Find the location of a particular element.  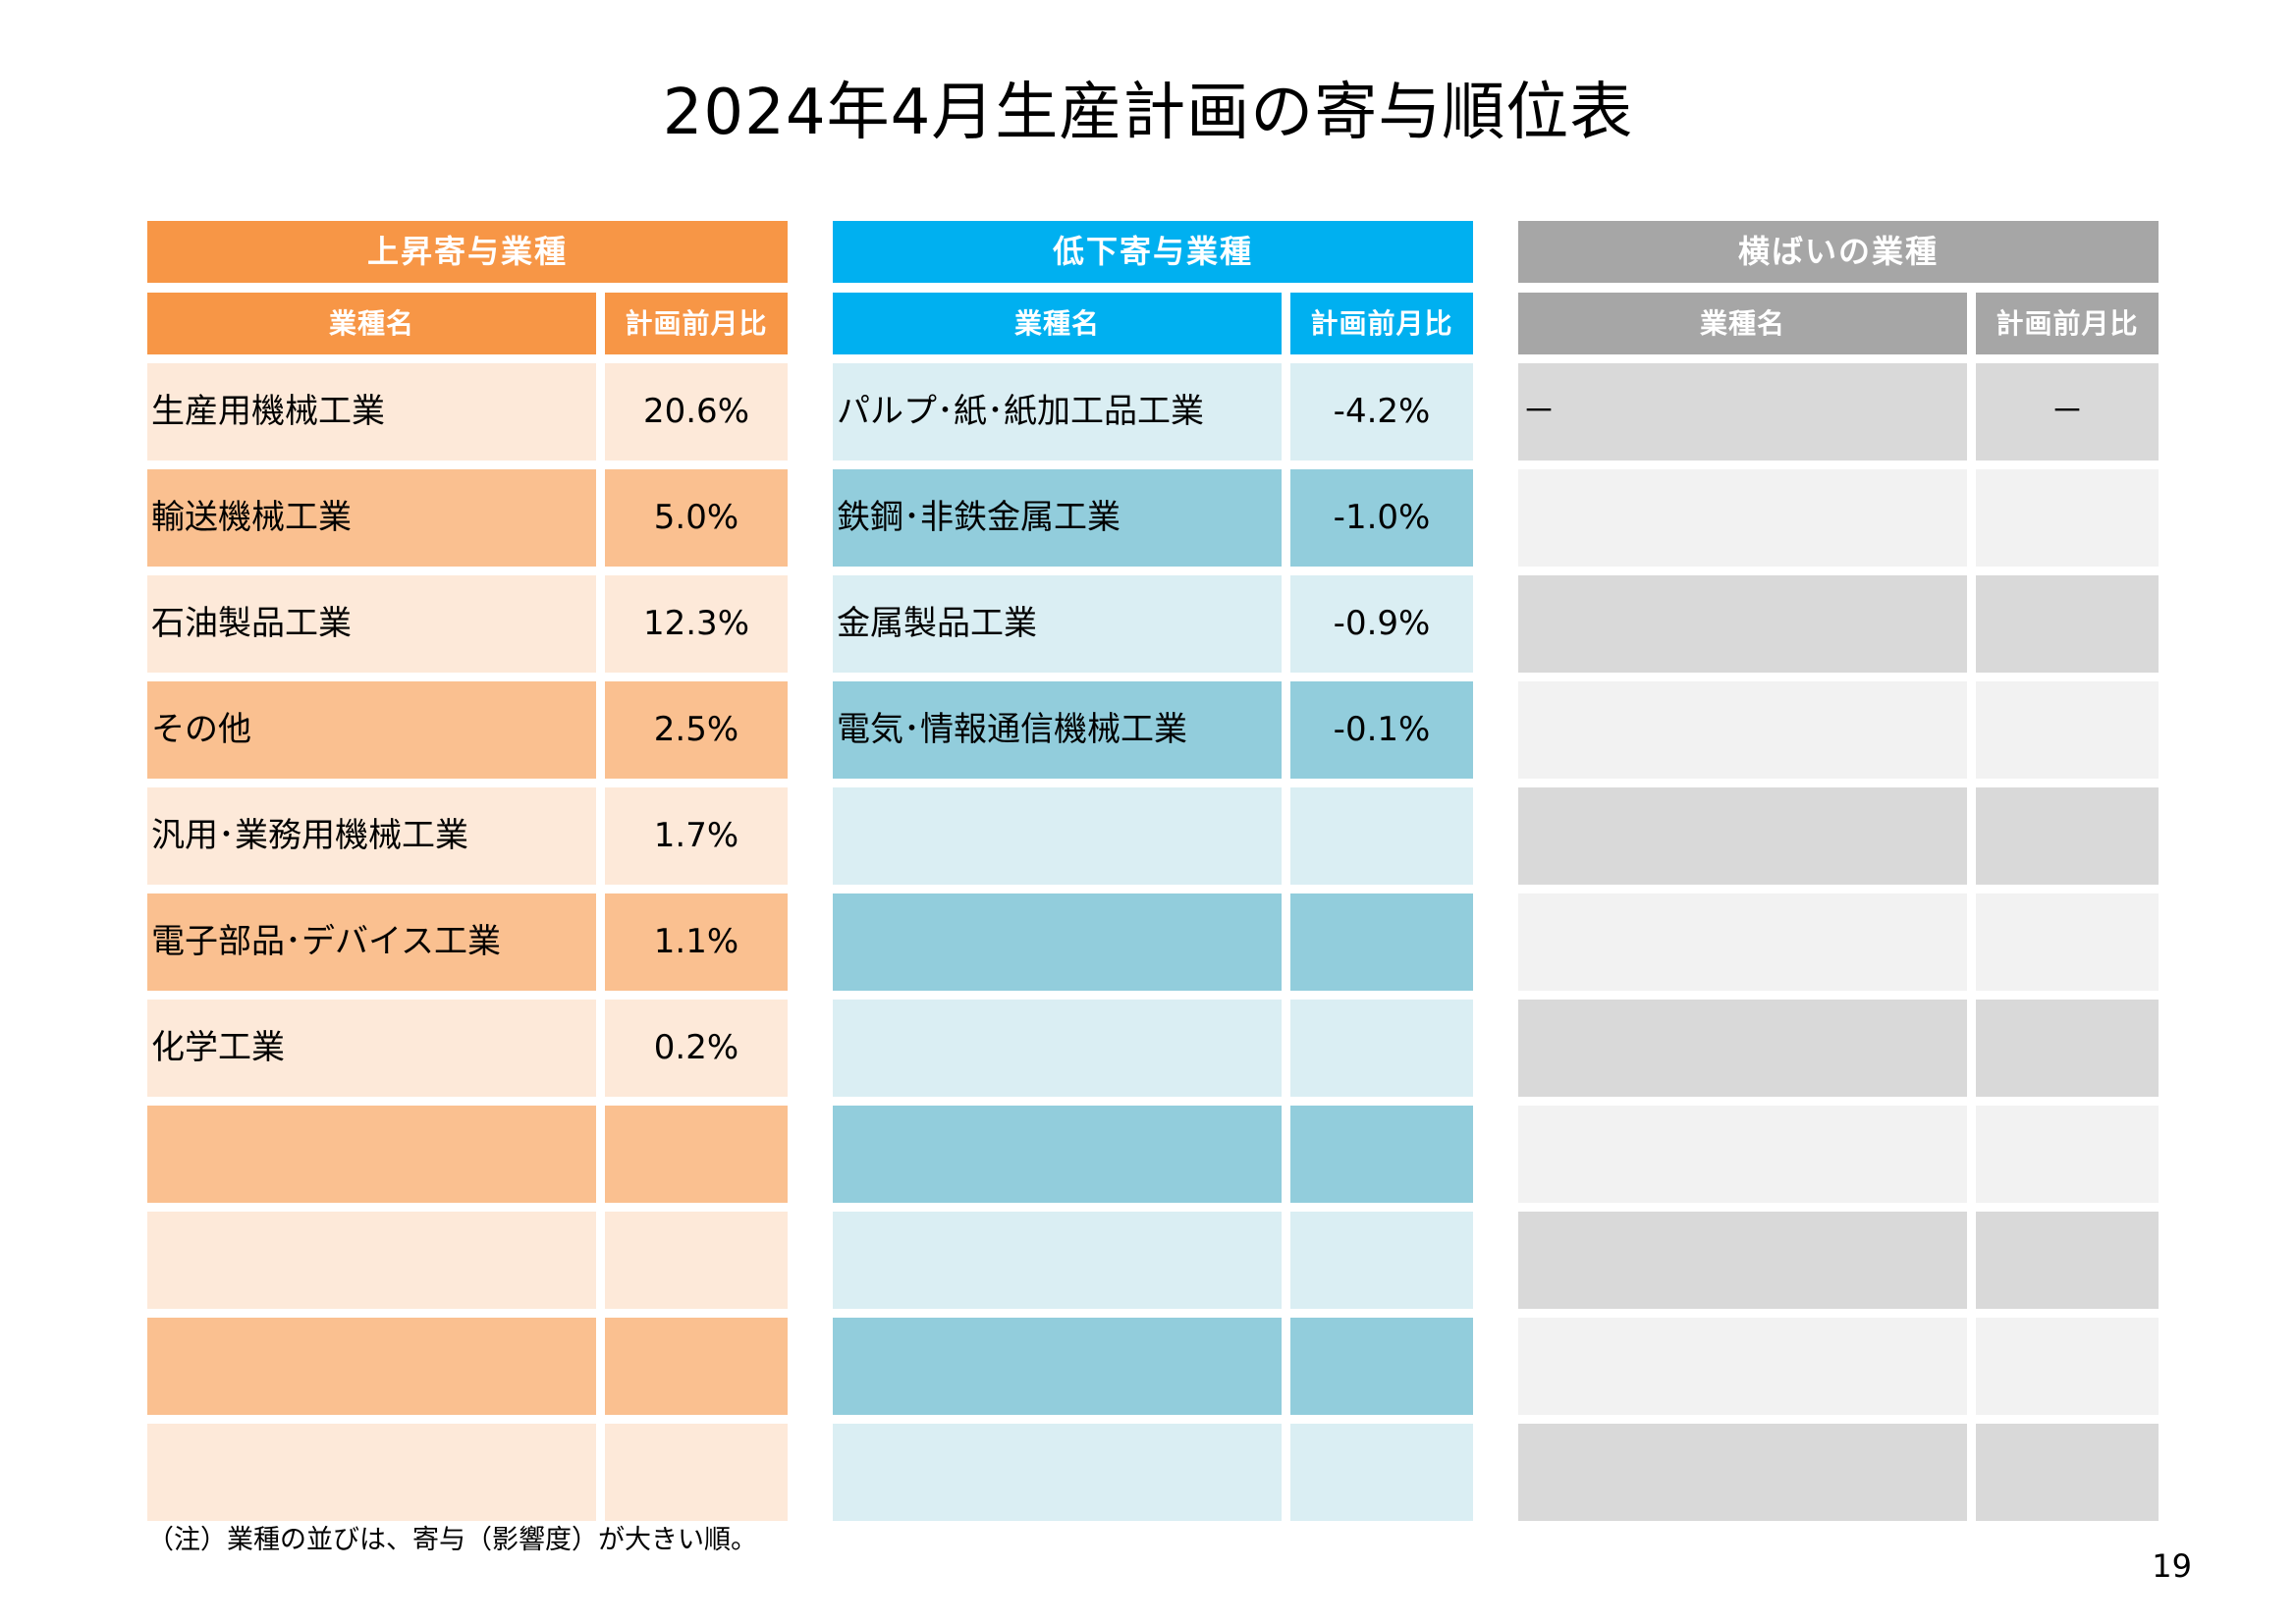

table-row: 汎用･業務用機械工業 1.7% is located at coordinates (467, 836).